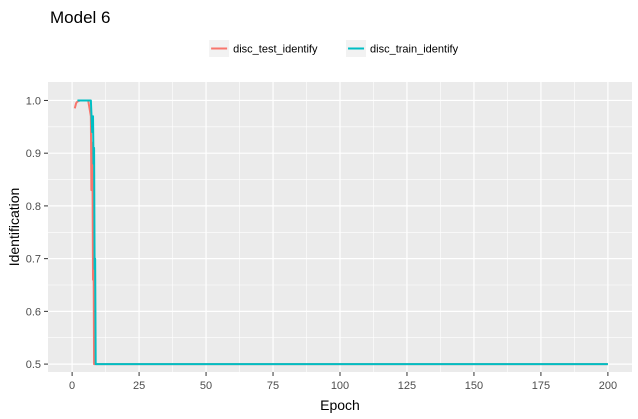 This screenshot has height=419, width=638. Describe the element at coordinates (334, 48) in the screenshot. I see `legend: disc_test_identify disc_train_identify` at that location.